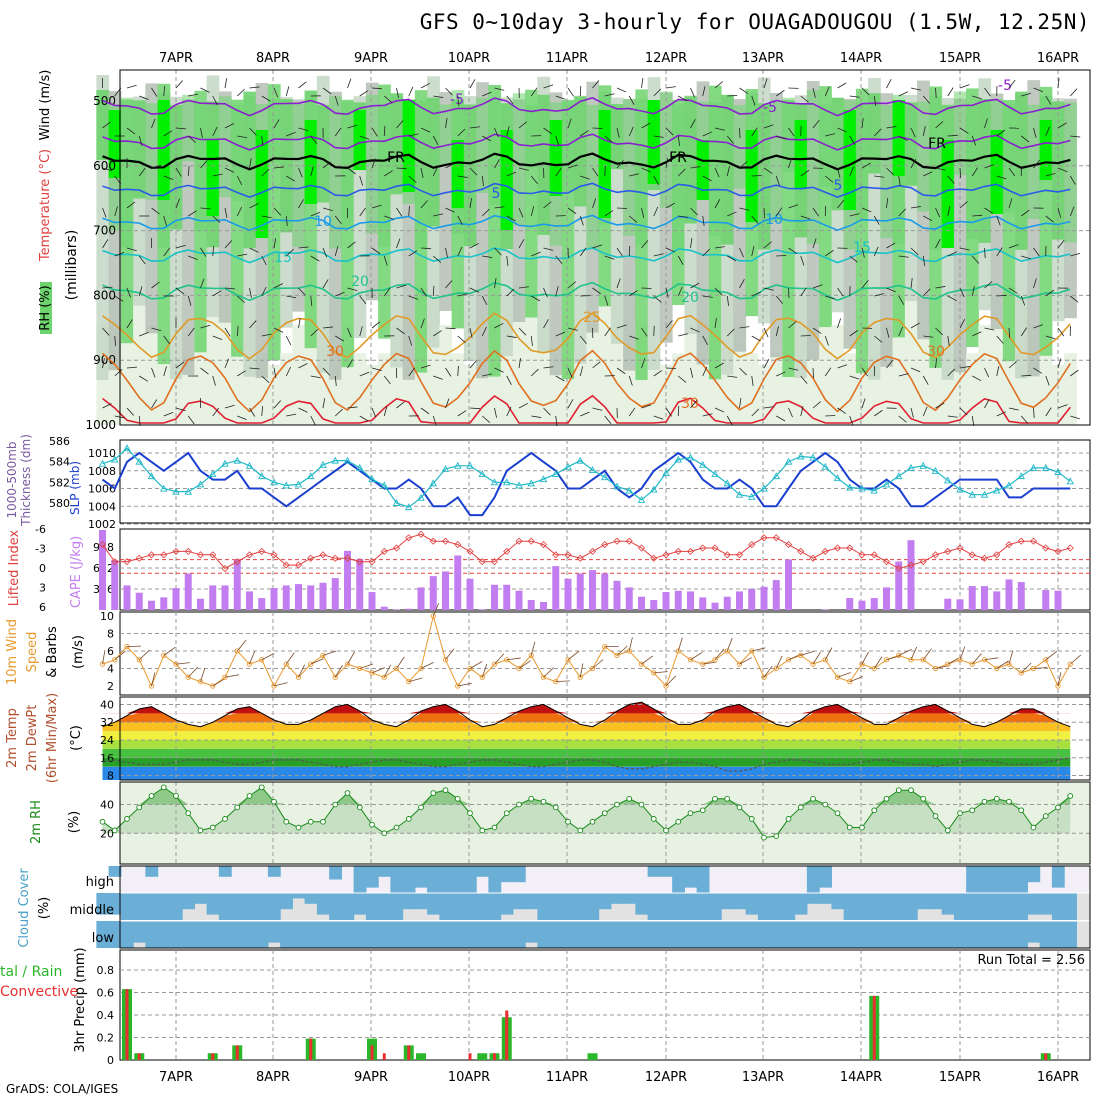  Describe the element at coordinates (42, 588) in the screenshot. I see `li-tick-3: 3` at that location.